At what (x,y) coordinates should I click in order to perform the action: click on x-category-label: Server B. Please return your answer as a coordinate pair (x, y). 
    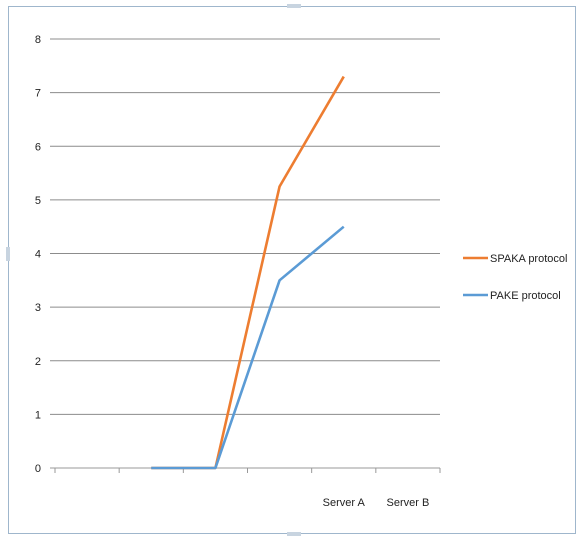
    Looking at the image, I should click on (408, 503).